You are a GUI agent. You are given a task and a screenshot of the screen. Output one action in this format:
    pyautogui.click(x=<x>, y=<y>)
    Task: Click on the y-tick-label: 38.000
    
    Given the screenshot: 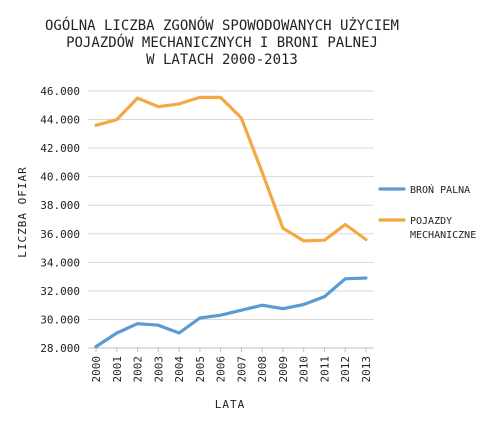 What is the action you would take?
    pyautogui.click(x=60, y=205)
    